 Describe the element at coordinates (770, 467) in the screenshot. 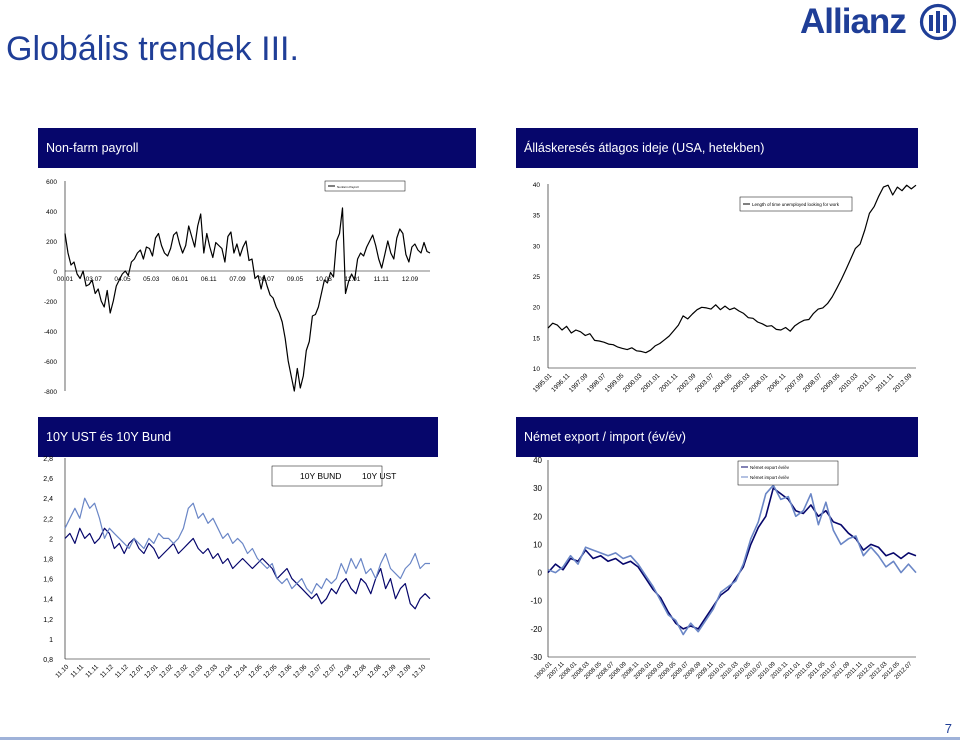

I see `legend-entry: Német export év/év` at that location.